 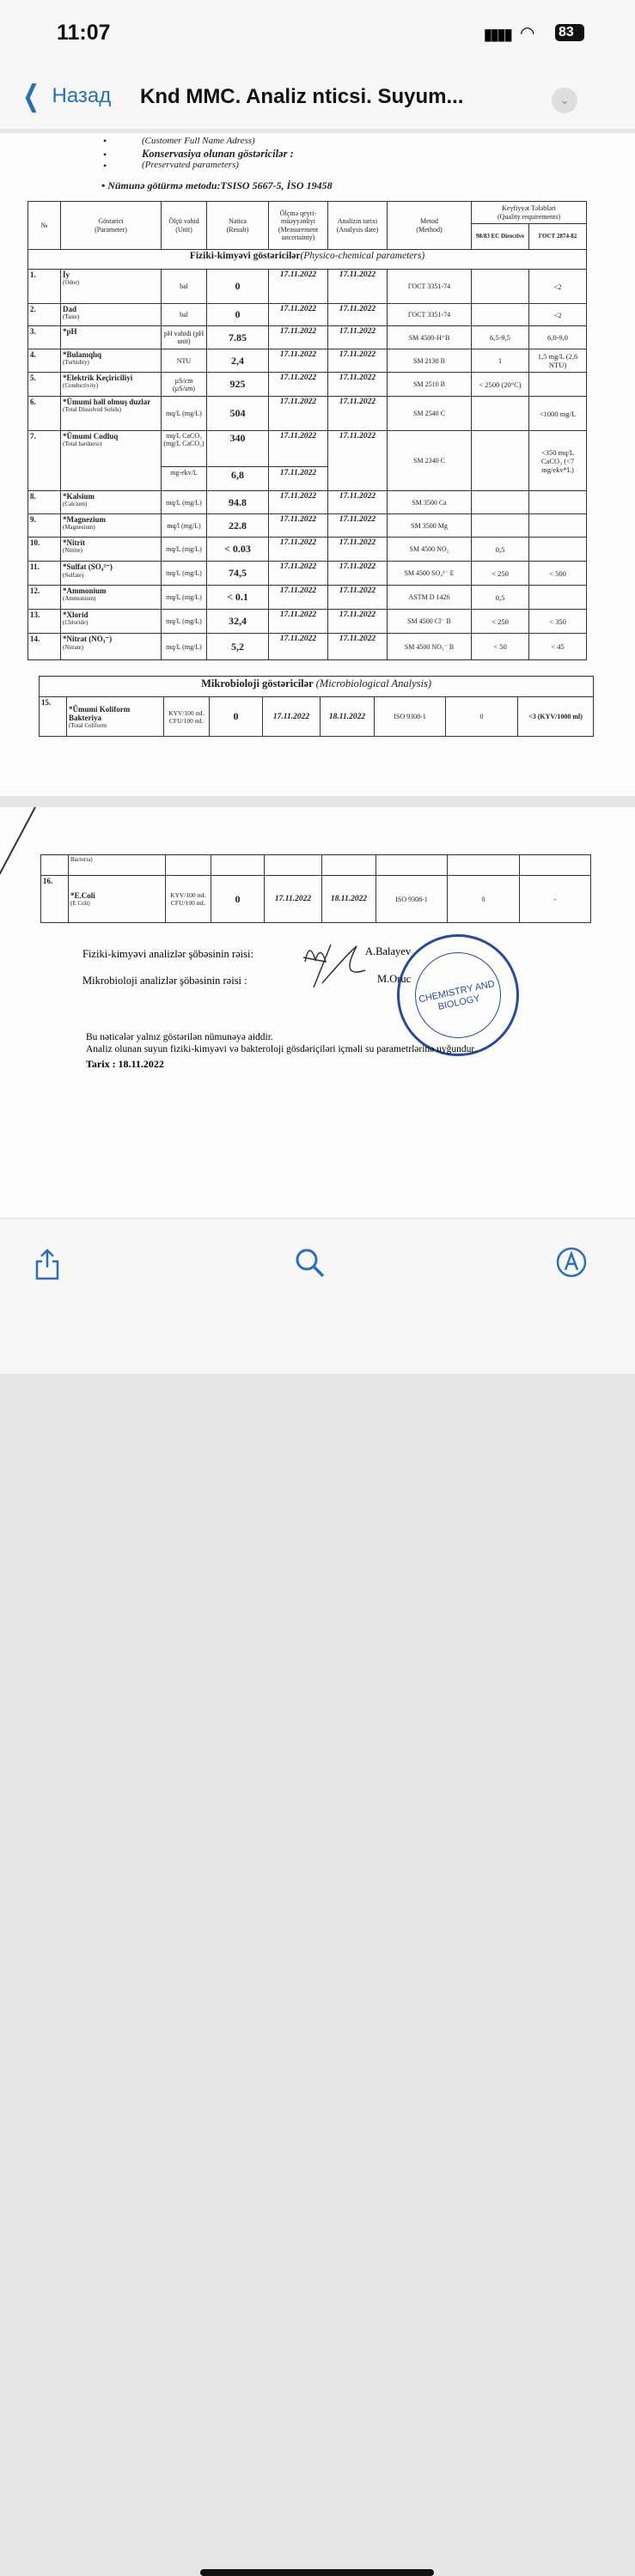 I want to click on method-cell: SM 2540 C, so click(x=430, y=413).